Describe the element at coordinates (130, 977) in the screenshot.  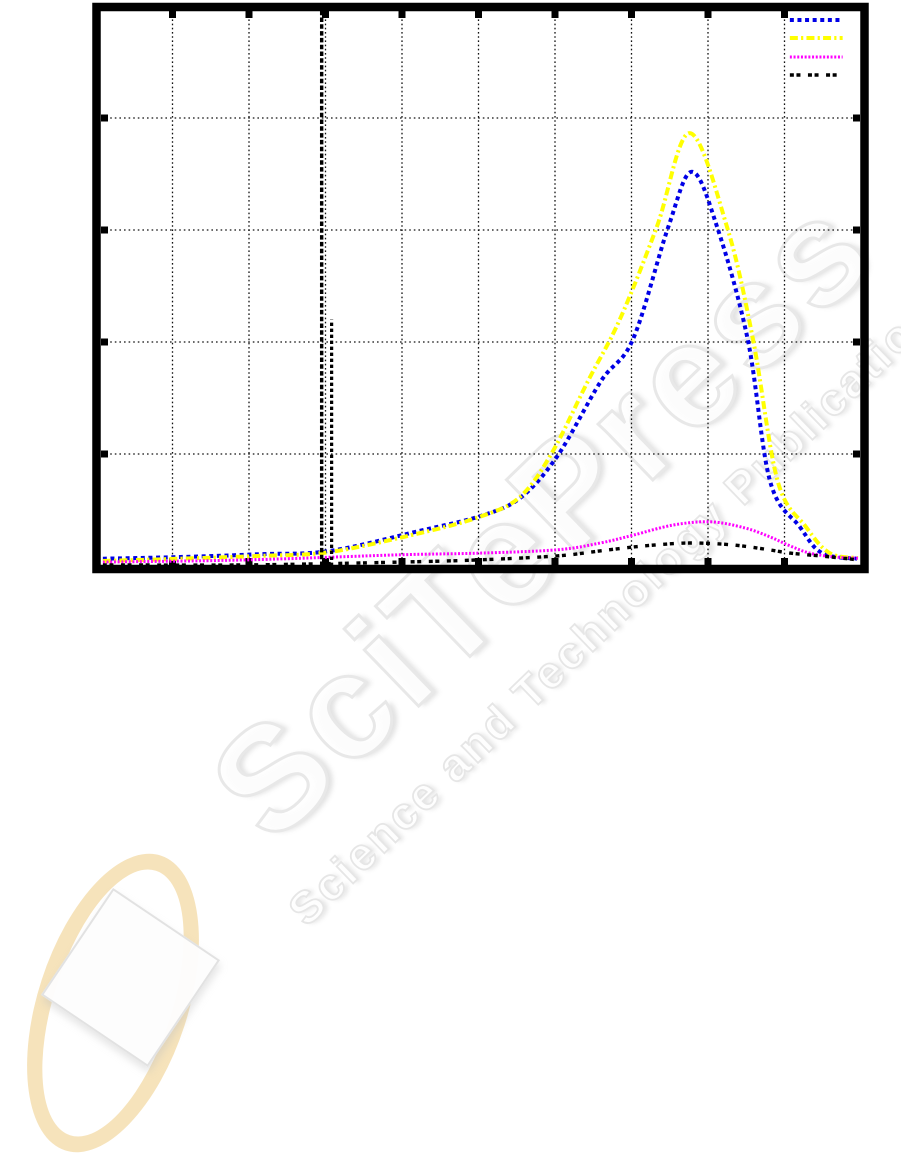
I see `scitepress-logo-diamond` at that location.